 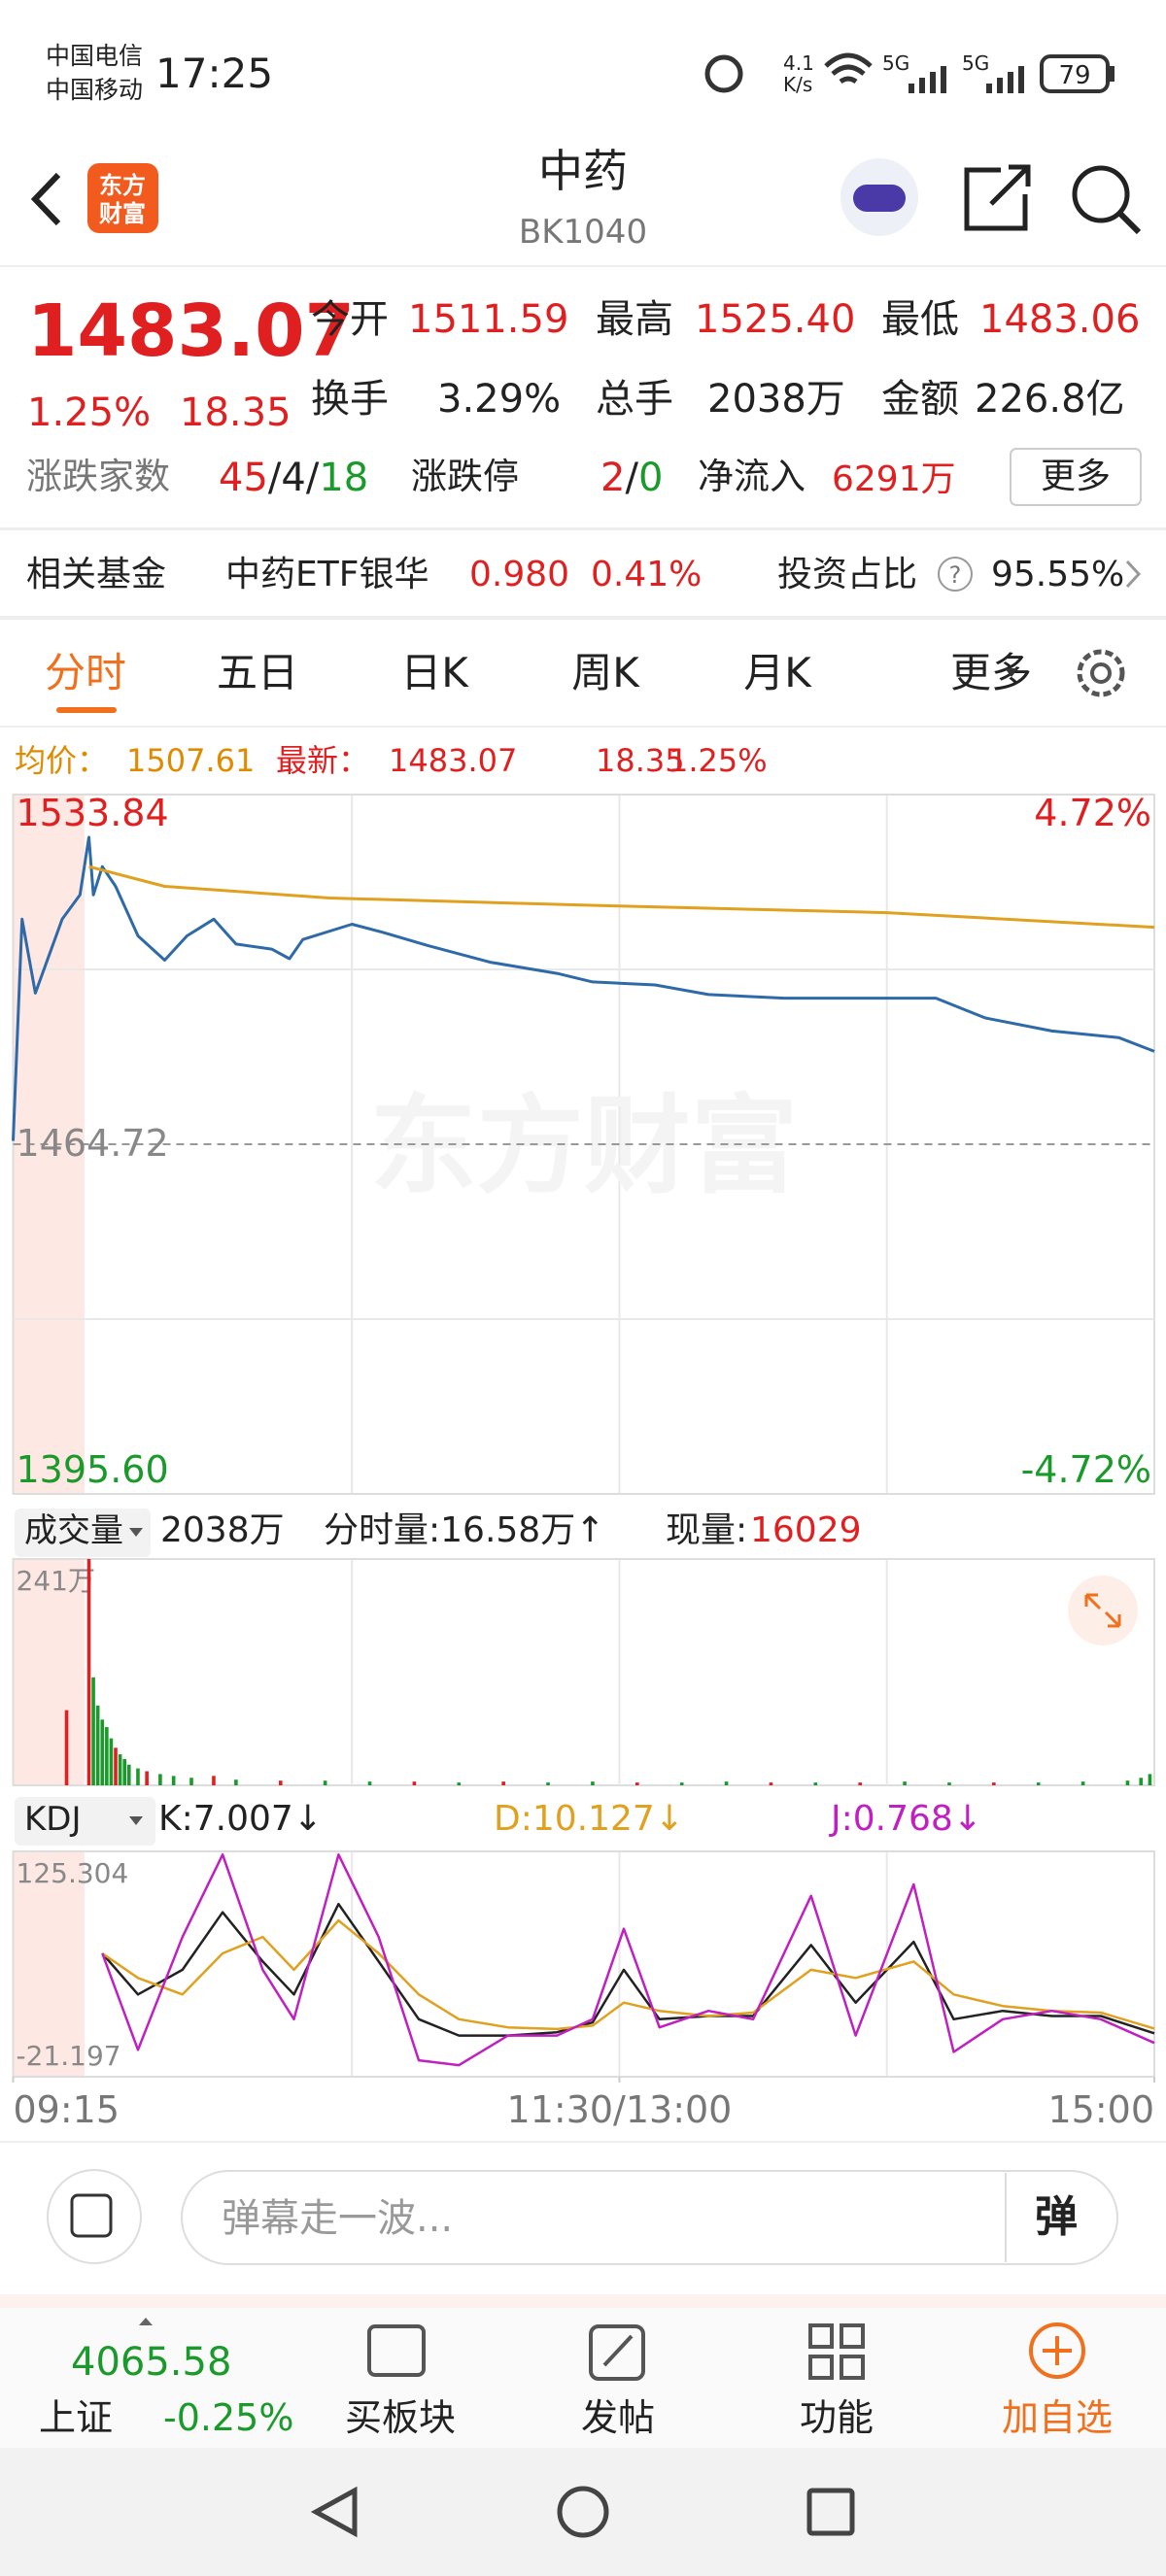 What do you see at coordinates (775, 319) in the screenshot?
I see `stat-value: 1525.40` at bounding box center [775, 319].